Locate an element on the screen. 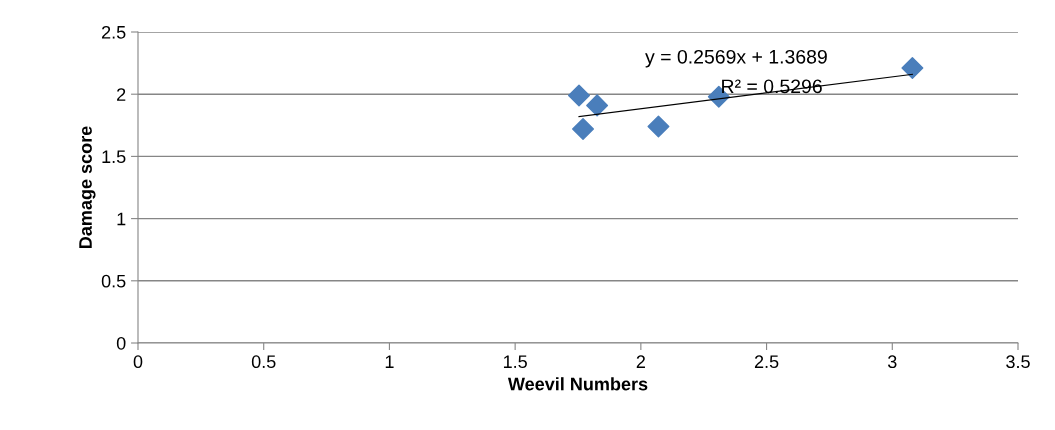 This screenshot has width=1055, height=430. x-tick-label: 2 is located at coordinates (640, 361).